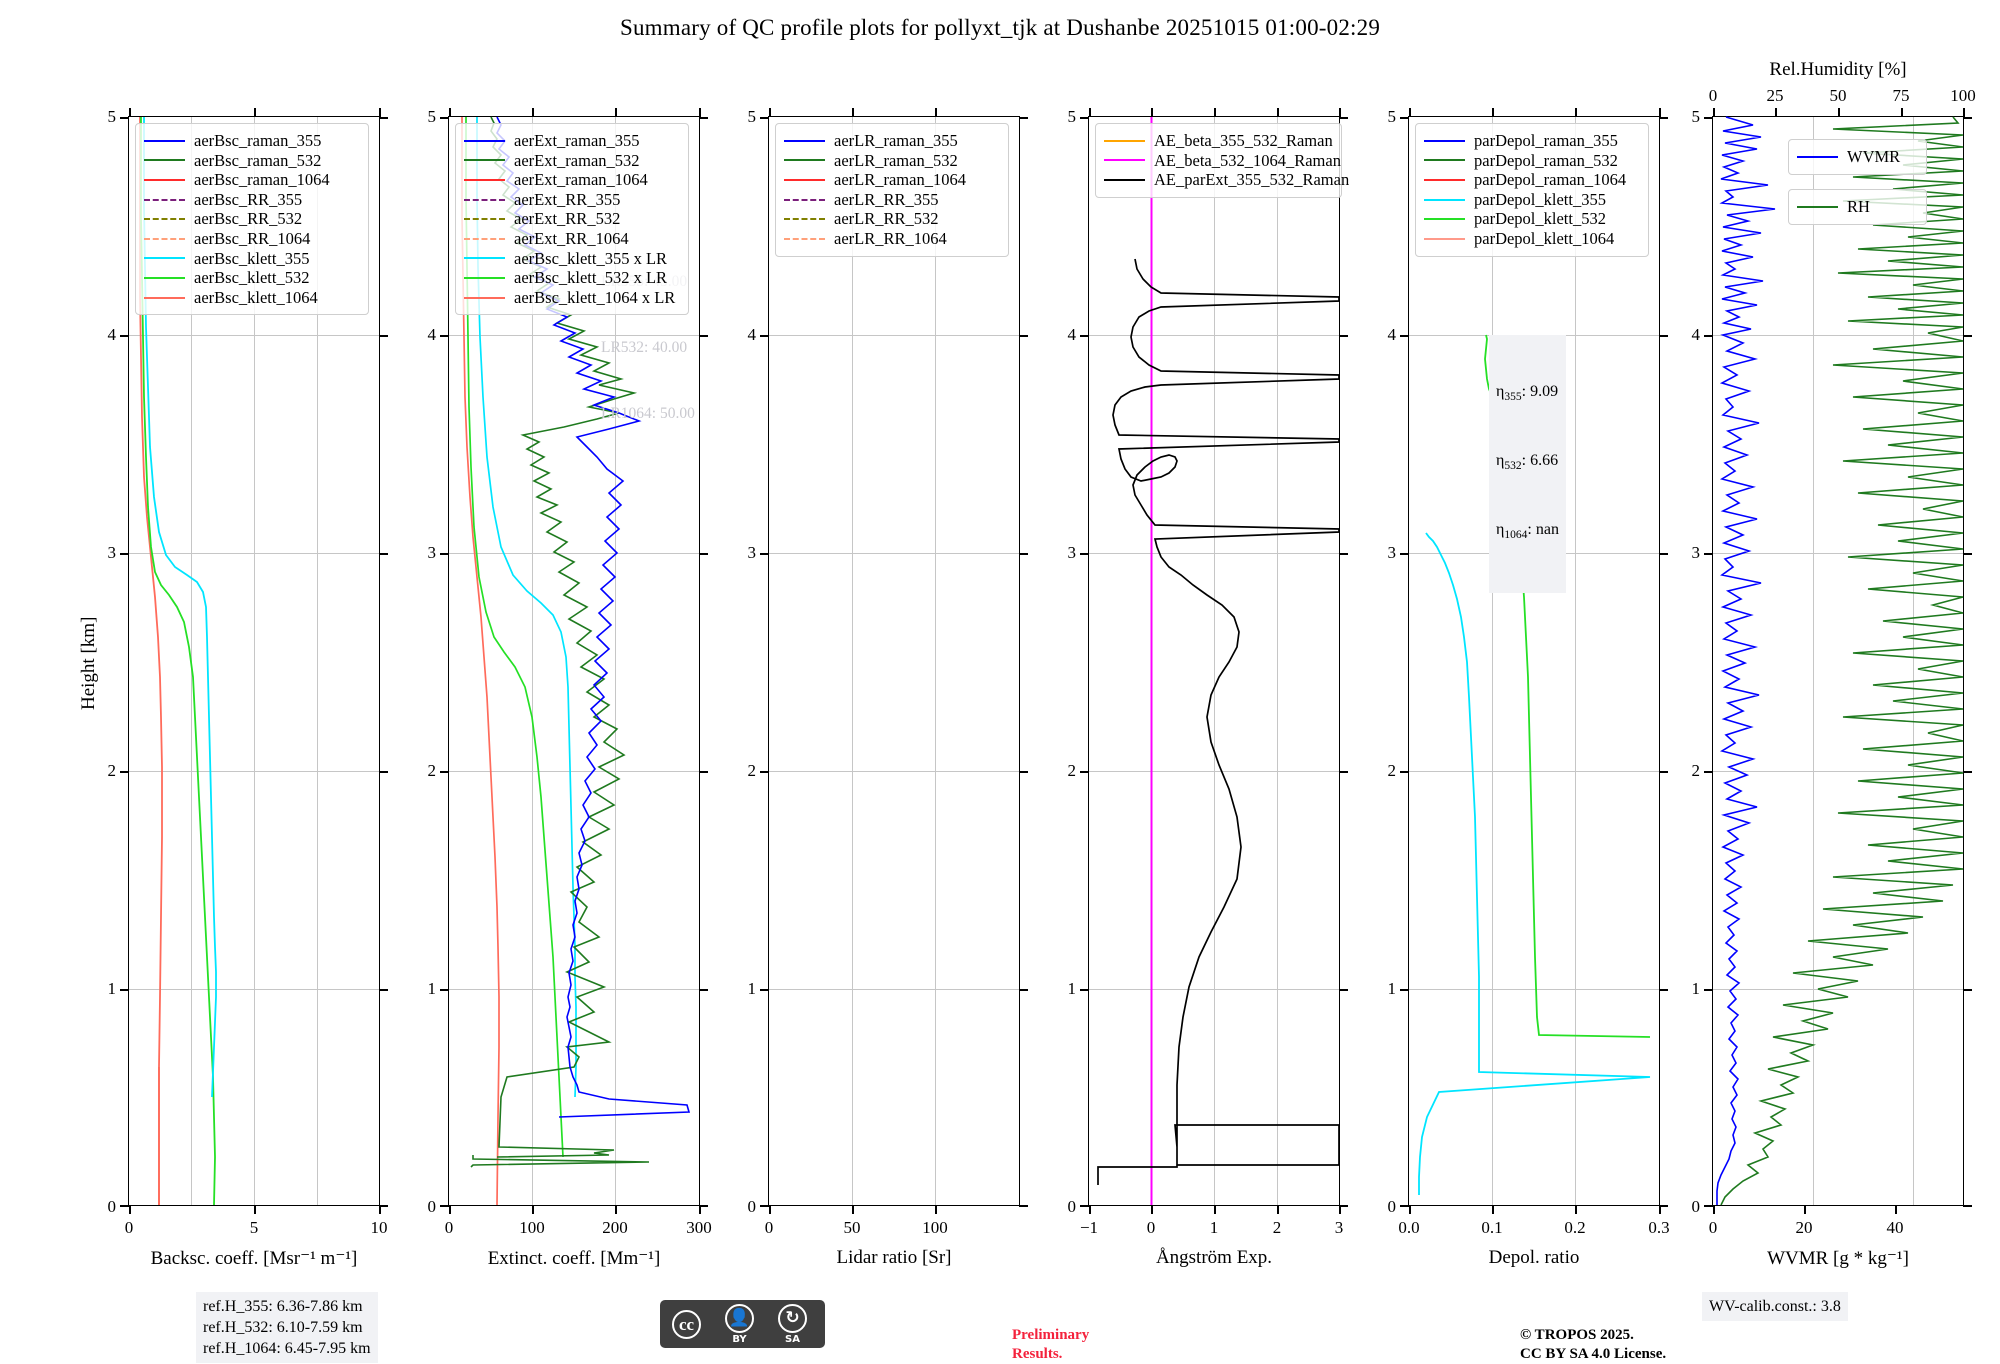  What do you see at coordinates (1534, 1257) in the screenshot?
I see `x-axis-title: Depol. ratio` at bounding box center [1534, 1257].